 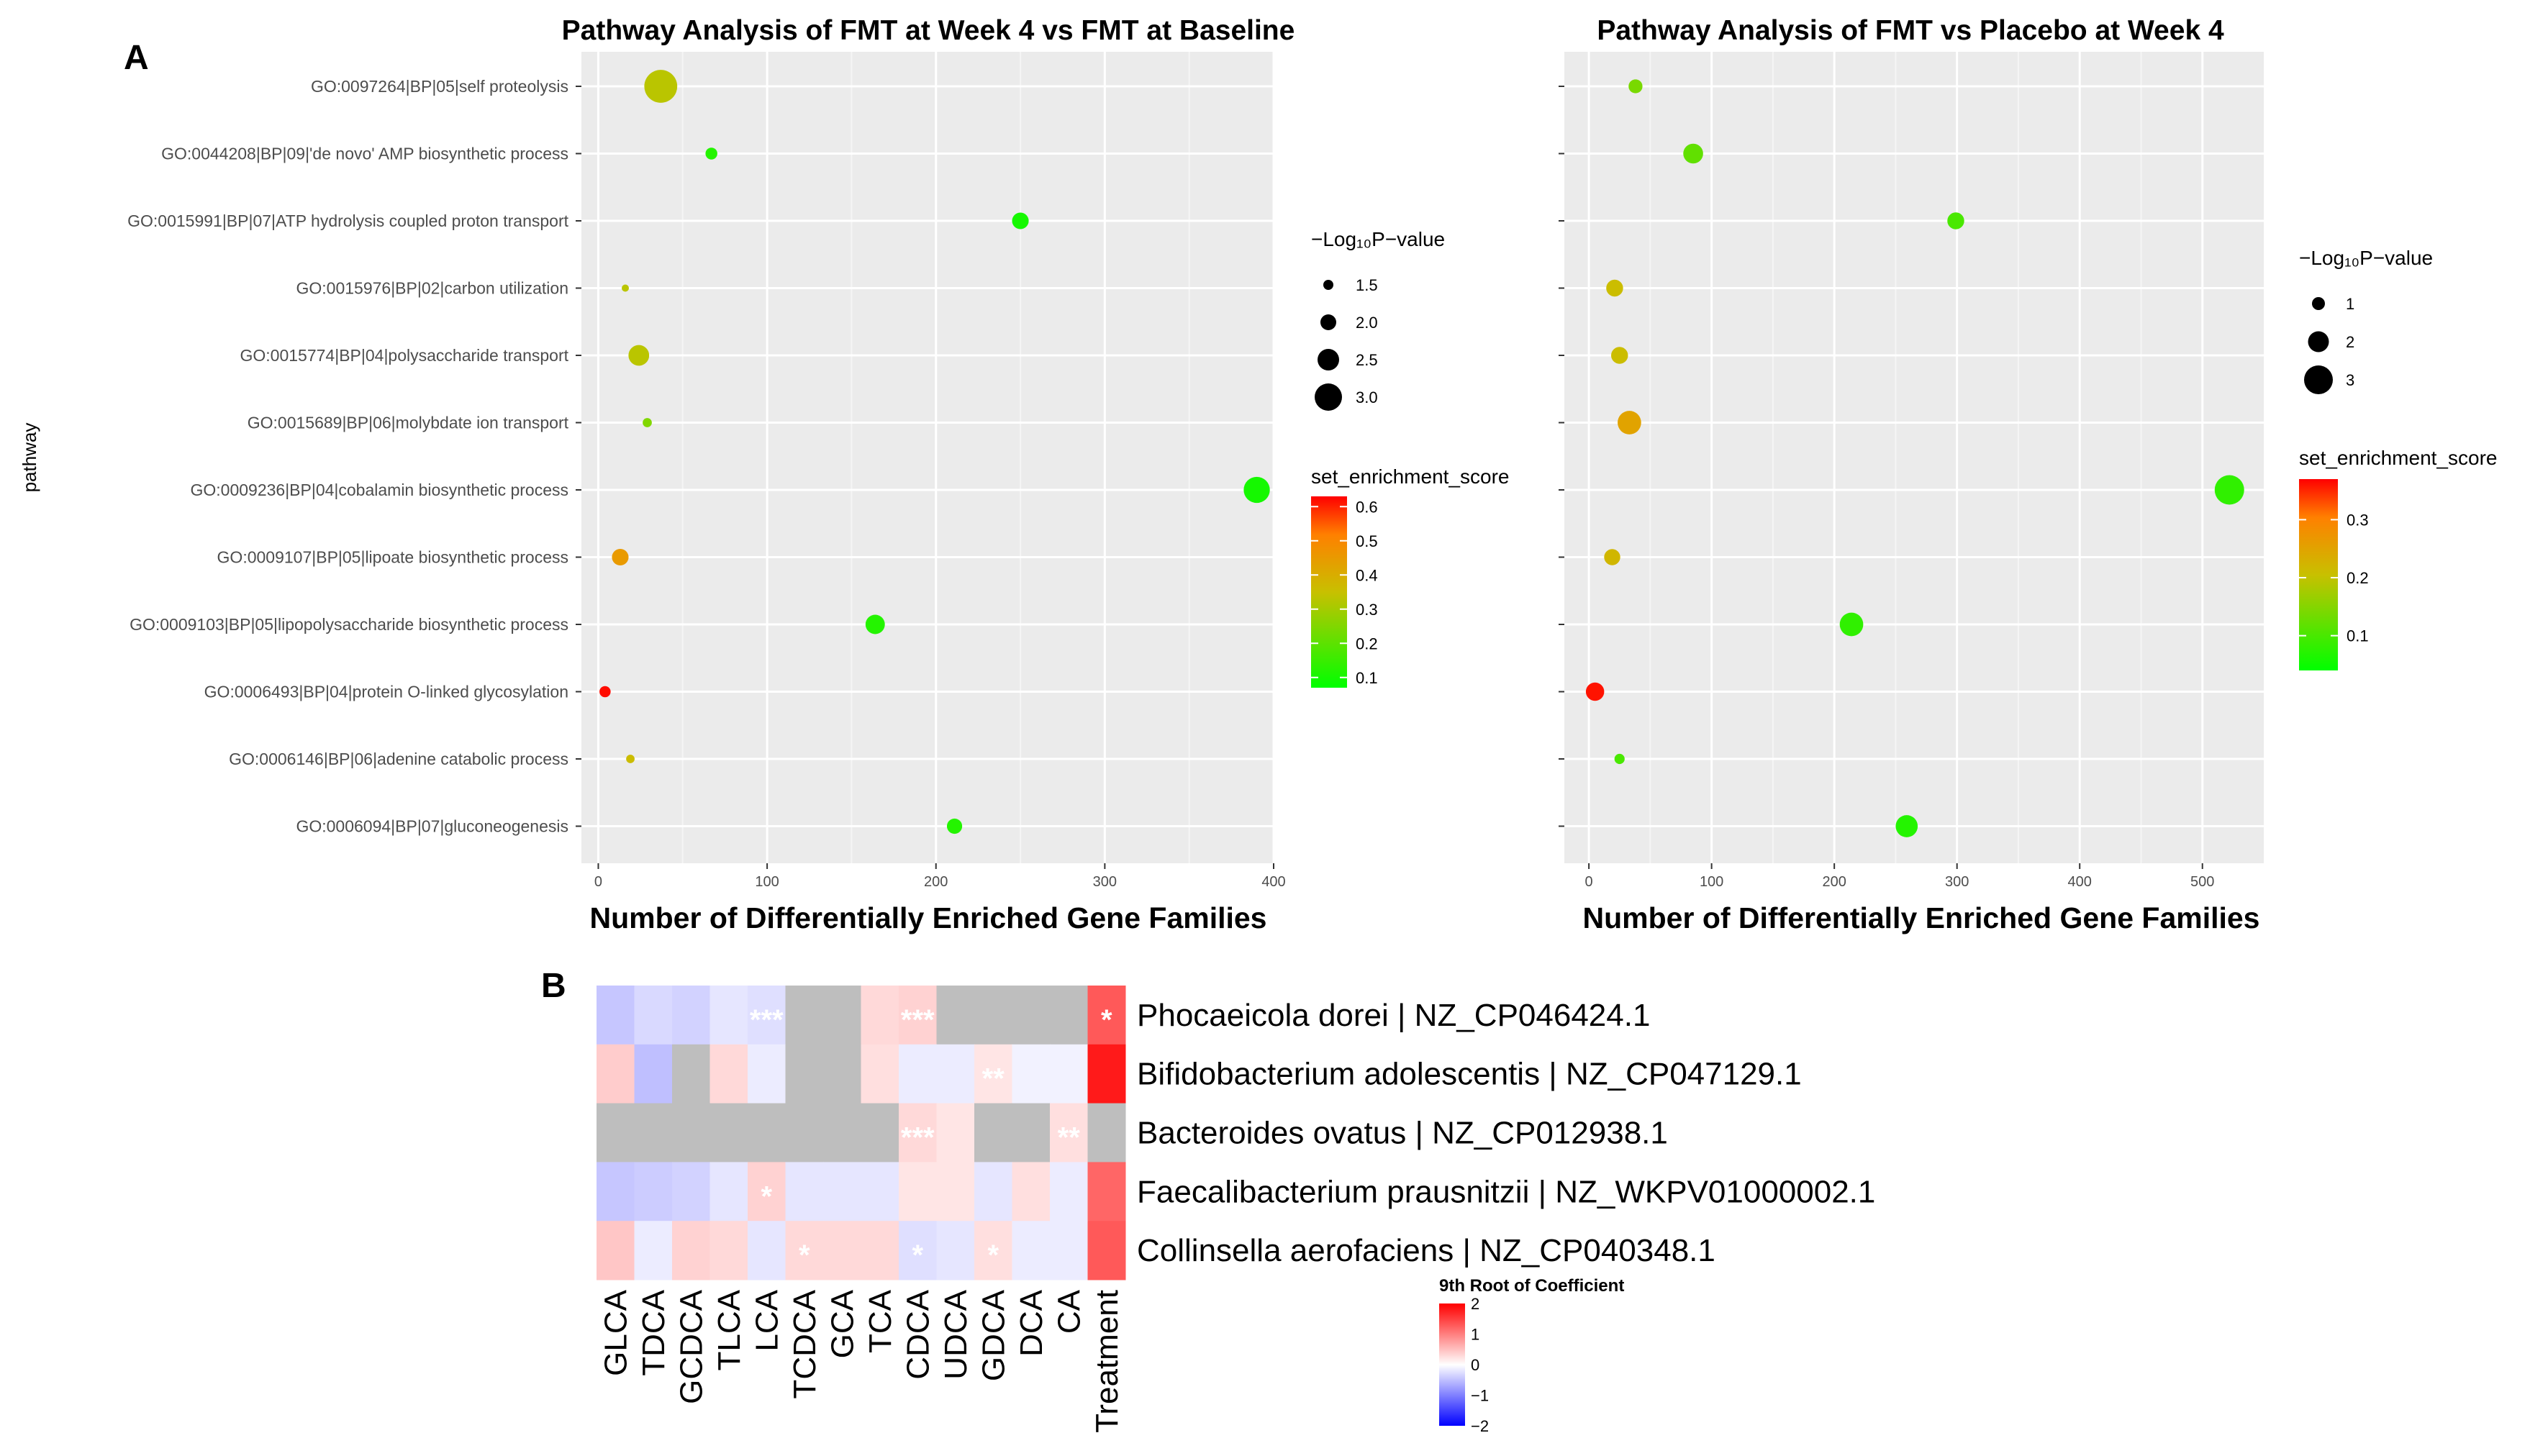 I want to click on x-tick-label: 300, so click(x=1957, y=882).